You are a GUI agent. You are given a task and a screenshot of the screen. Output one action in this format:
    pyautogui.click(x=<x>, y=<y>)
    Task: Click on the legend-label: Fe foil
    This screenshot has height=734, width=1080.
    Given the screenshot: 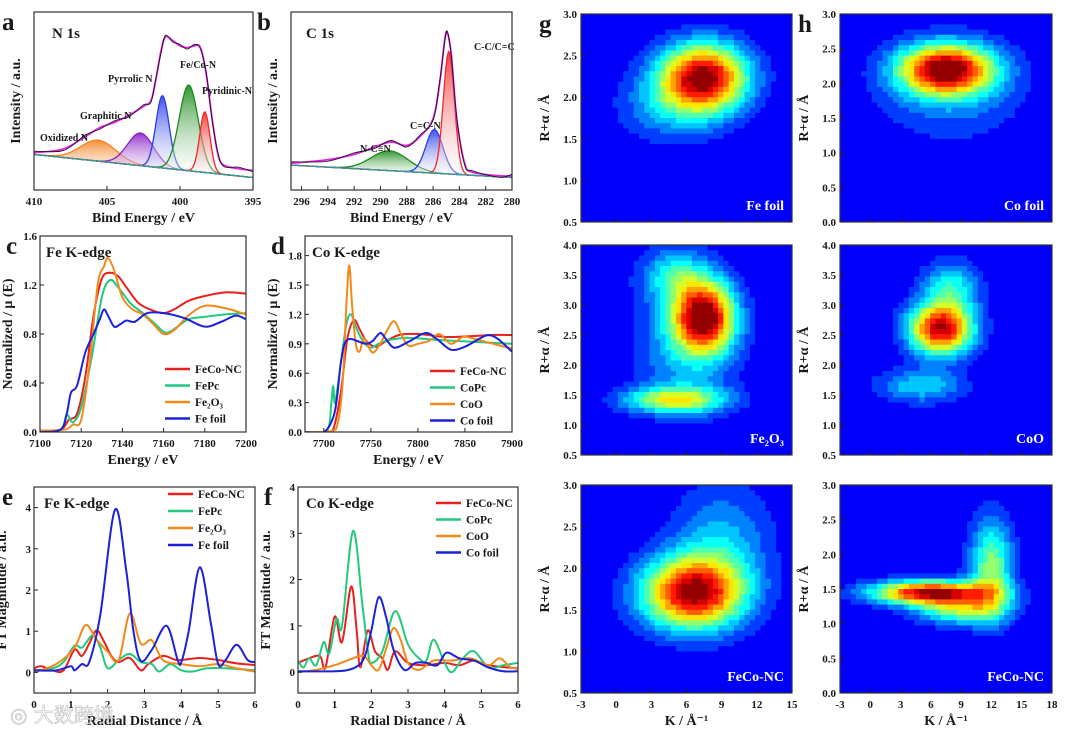 What is the action you would take?
    pyautogui.click(x=210, y=420)
    